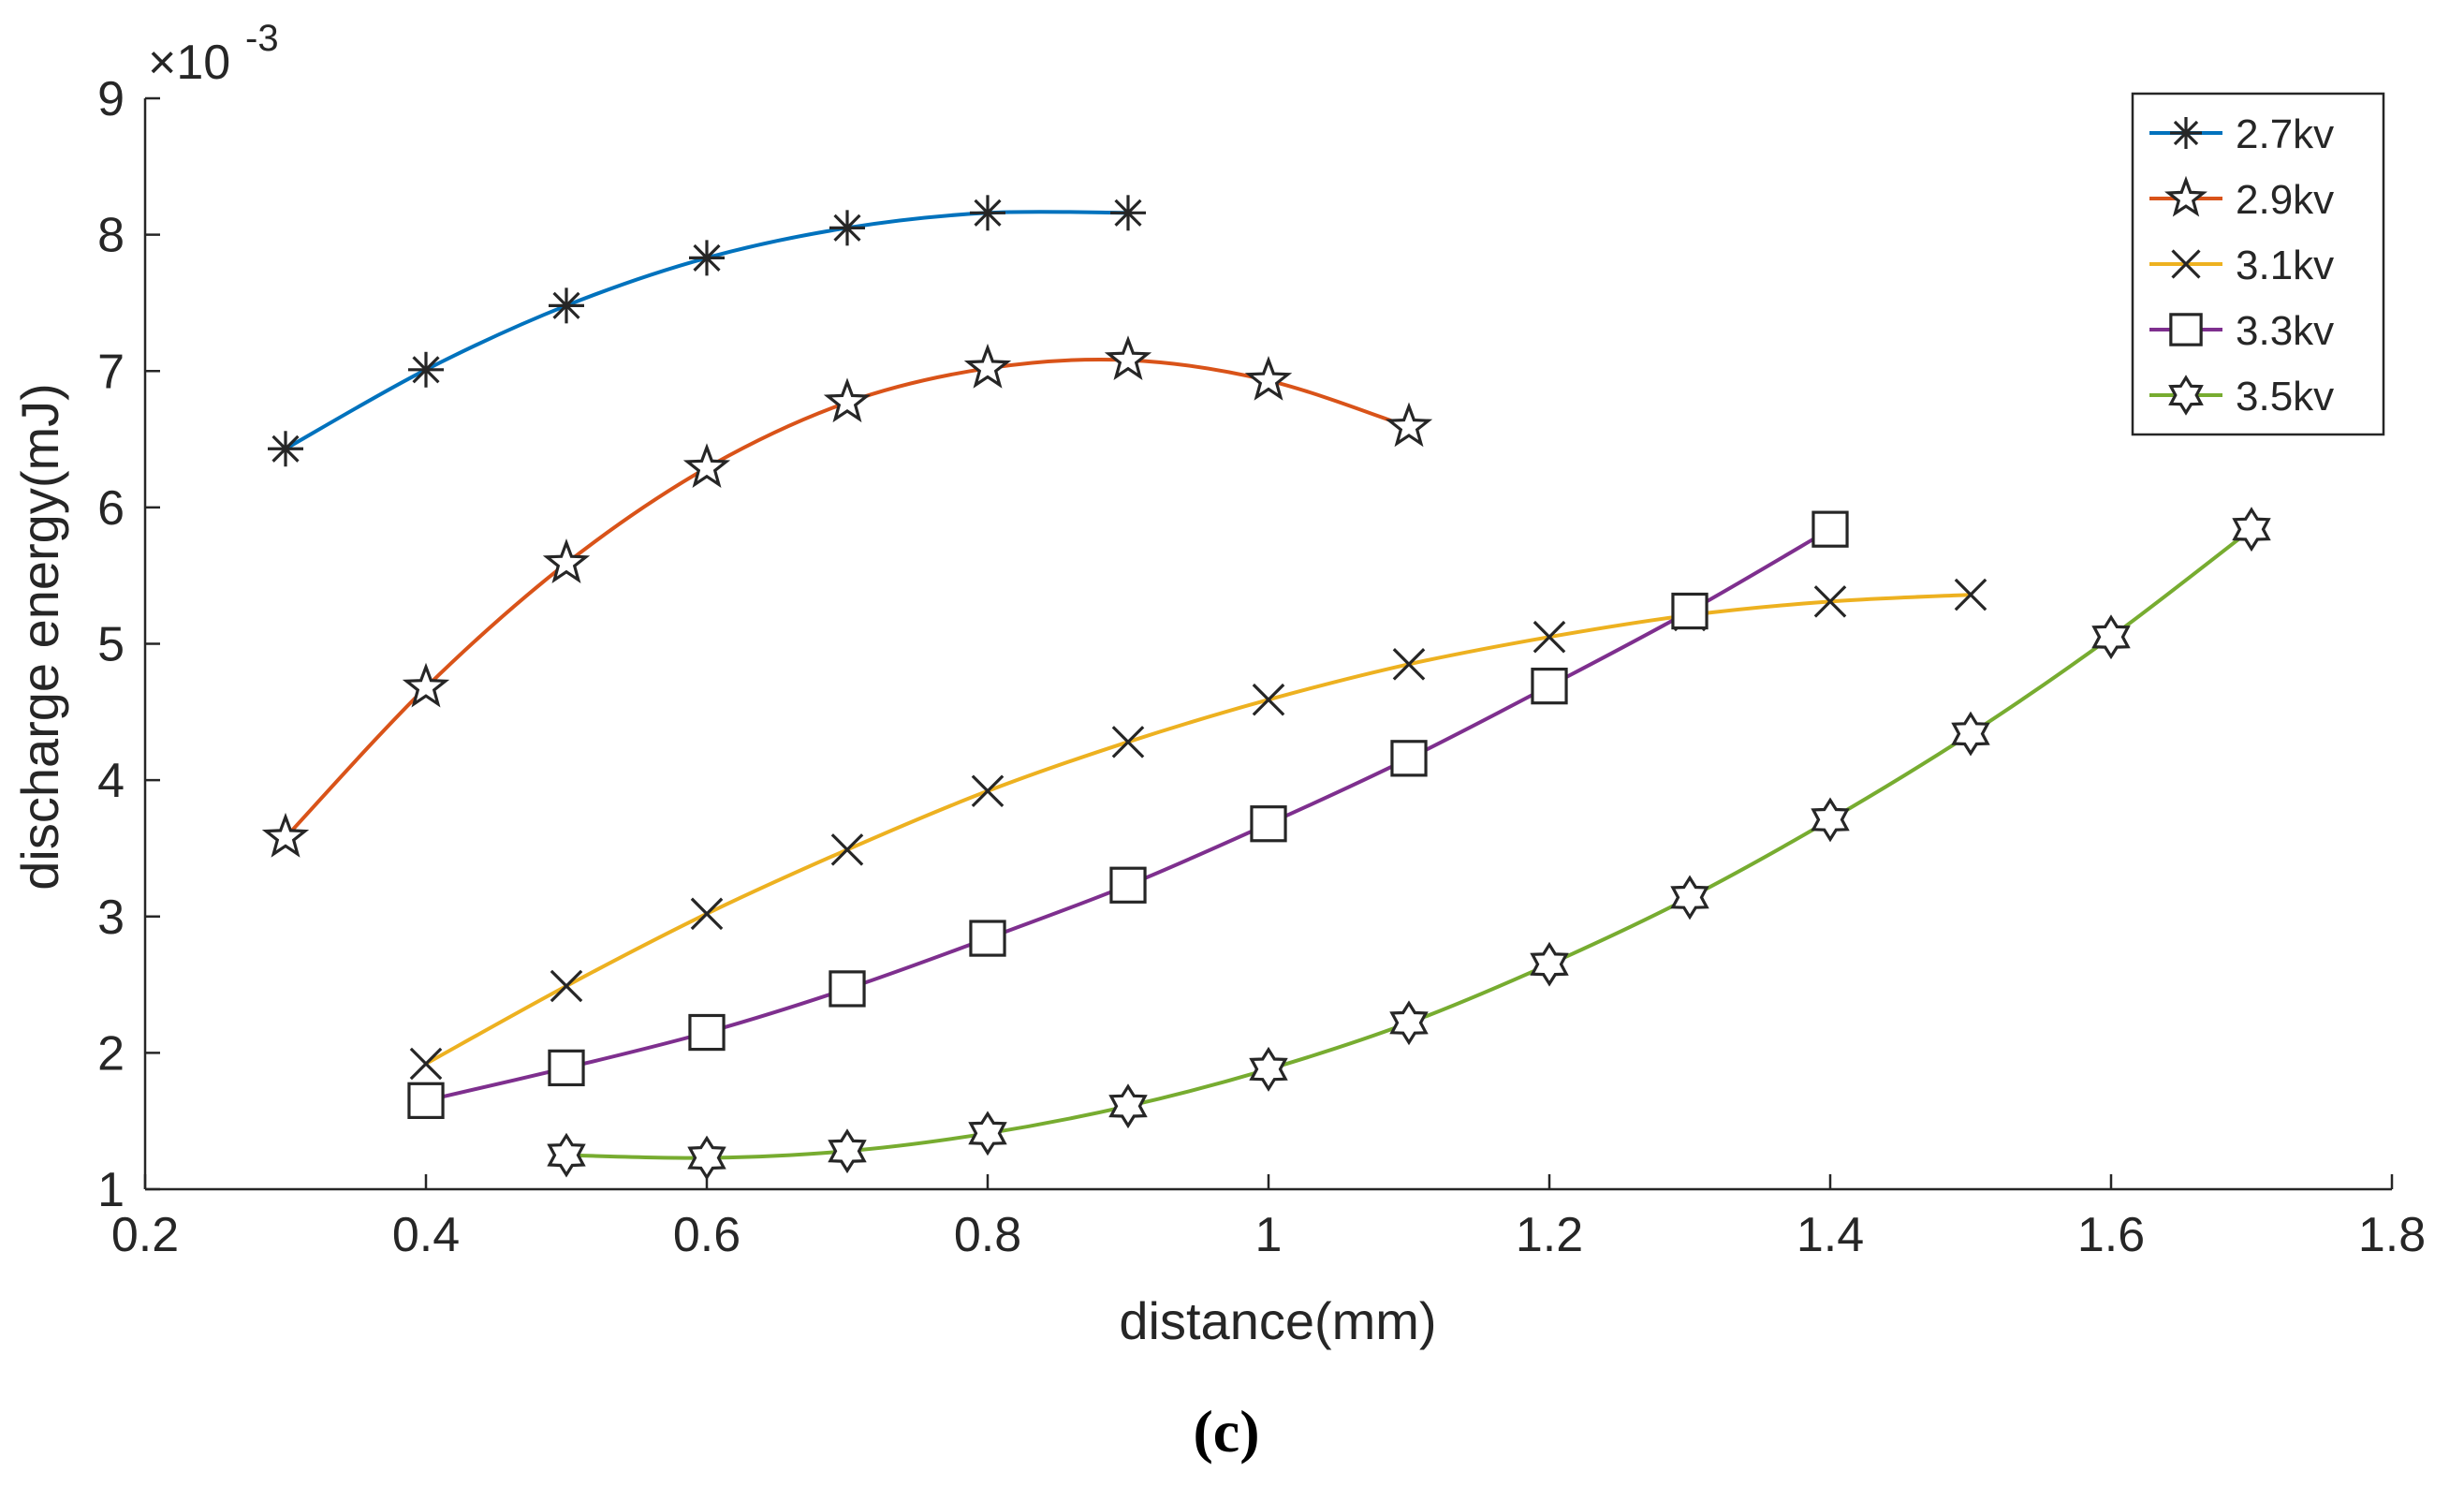 This screenshot has width=2464, height=1487. I want to click on series-2-7kv, so click(707, 331).